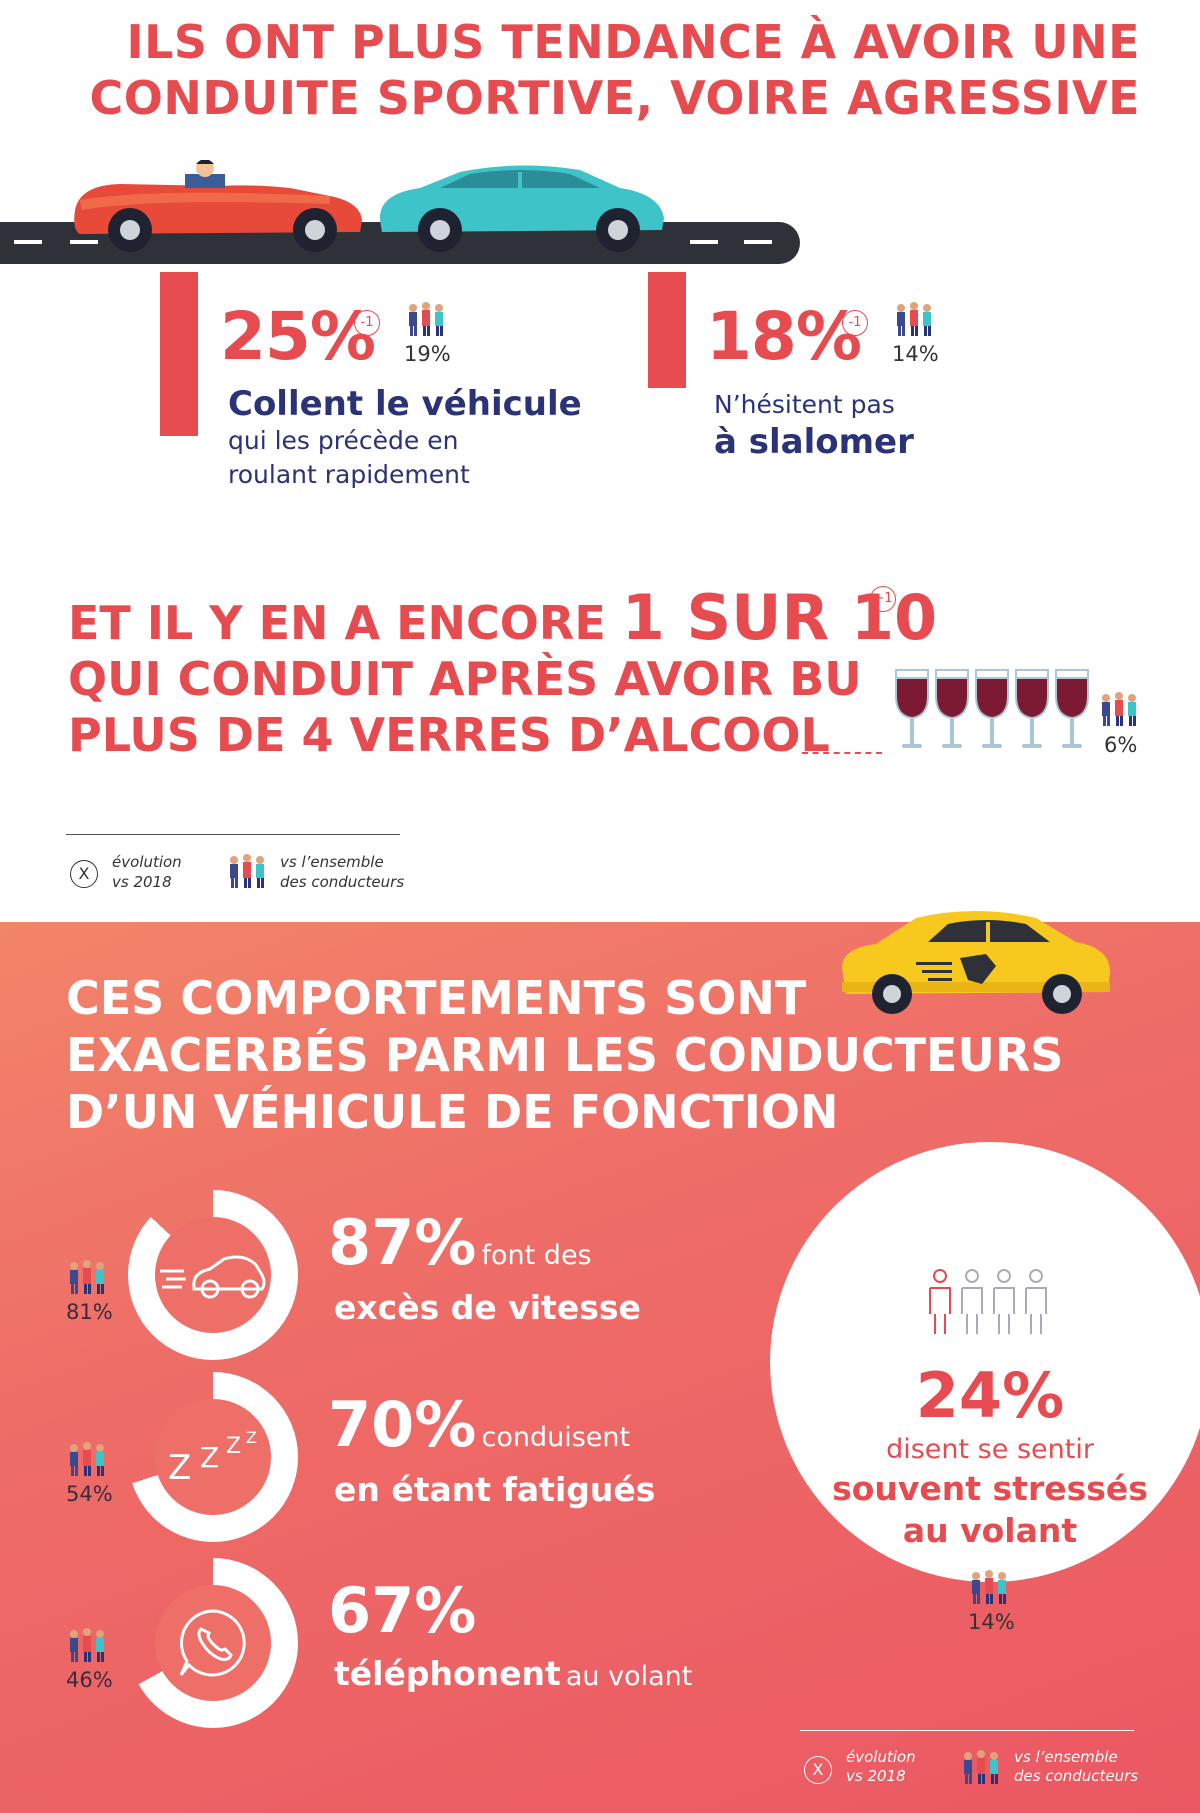  What do you see at coordinates (452, 1112) in the screenshot?
I see `company-title-line-3: D’UN VÉHICULE DE FONCTION` at bounding box center [452, 1112].